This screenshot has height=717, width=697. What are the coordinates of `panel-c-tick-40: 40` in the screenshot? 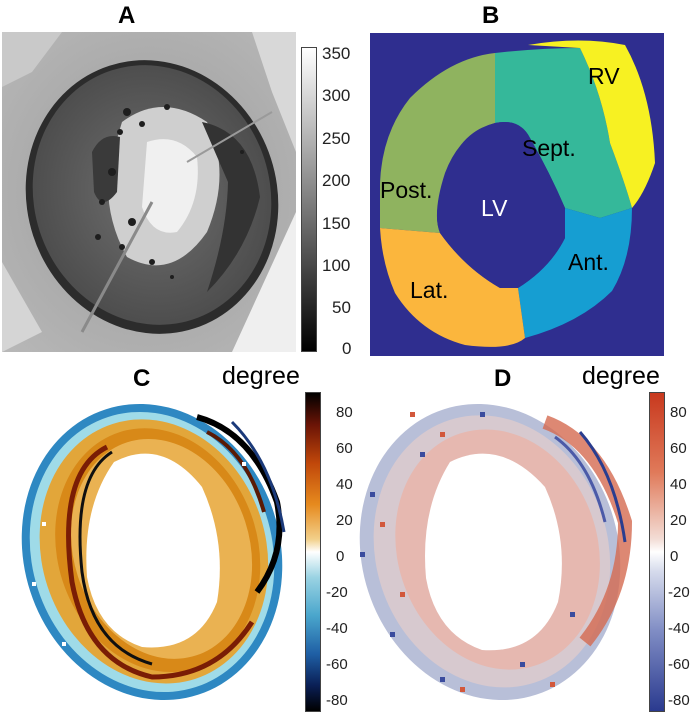 It's located at (344, 484).